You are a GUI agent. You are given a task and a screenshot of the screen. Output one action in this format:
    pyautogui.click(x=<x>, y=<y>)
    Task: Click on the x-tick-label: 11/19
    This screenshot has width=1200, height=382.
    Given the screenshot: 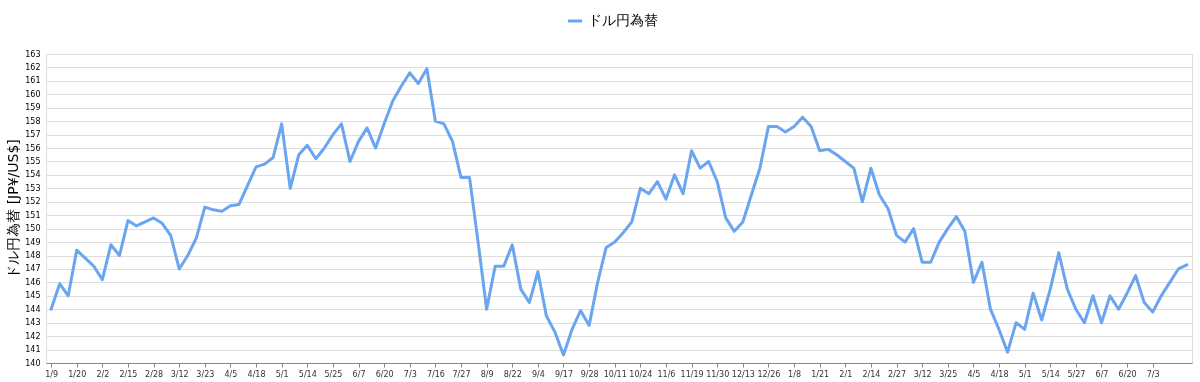 What is the action you would take?
    pyautogui.click(x=692, y=374)
    